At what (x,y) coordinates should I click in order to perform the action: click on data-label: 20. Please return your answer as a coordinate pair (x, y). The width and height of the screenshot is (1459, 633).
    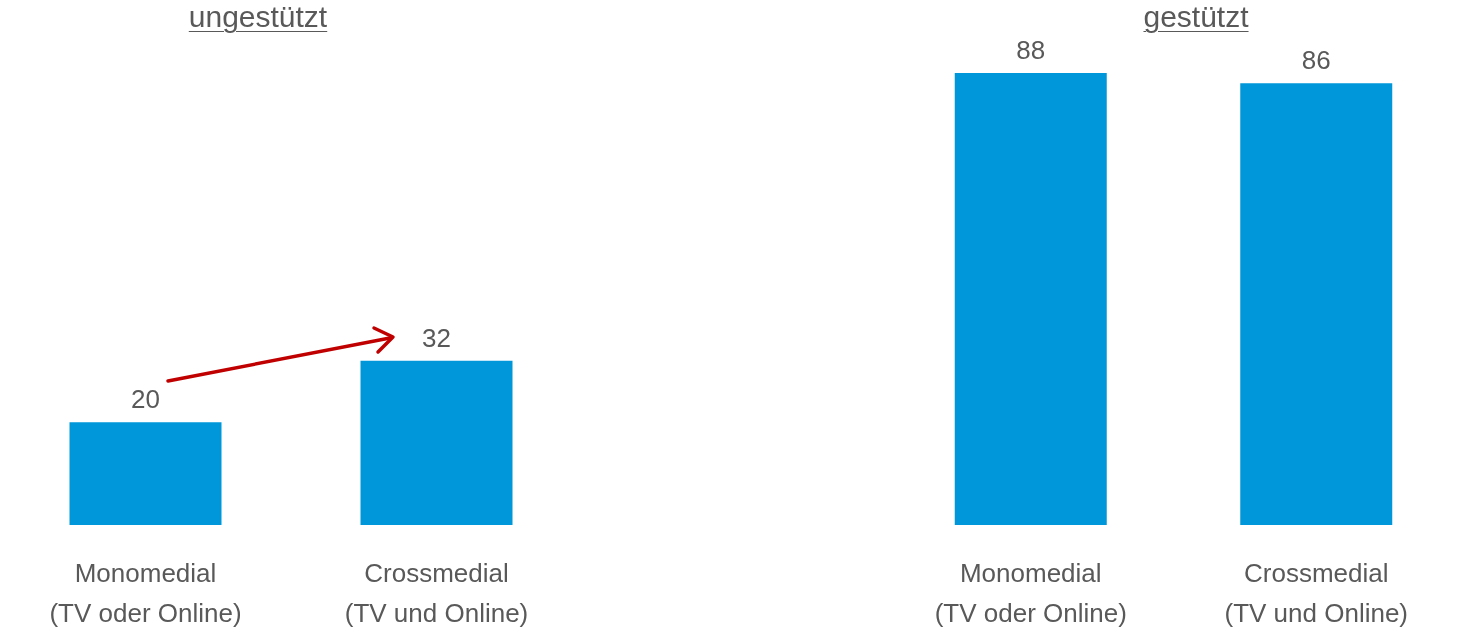
    Looking at the image, I should click on (145, 399).